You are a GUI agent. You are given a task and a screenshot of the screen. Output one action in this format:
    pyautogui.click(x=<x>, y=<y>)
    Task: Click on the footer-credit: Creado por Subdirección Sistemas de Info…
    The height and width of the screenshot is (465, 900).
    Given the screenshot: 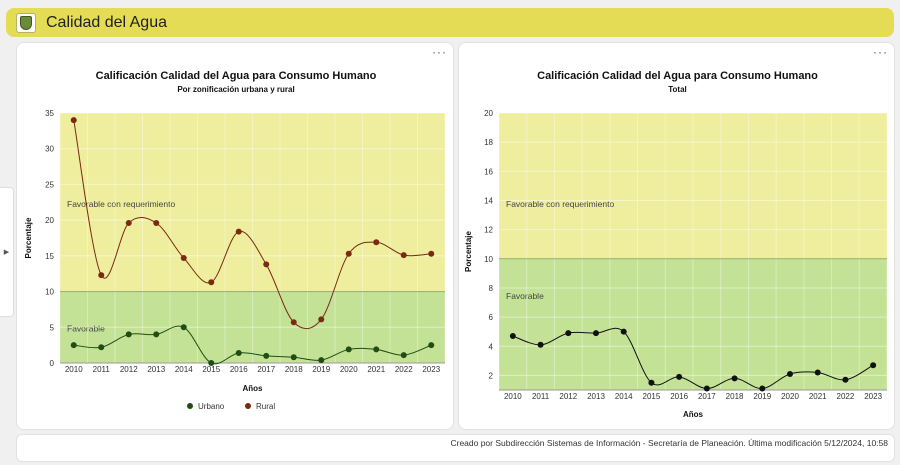 What is the action you would take?
    pyautogui.click(x=669, y=443)
    